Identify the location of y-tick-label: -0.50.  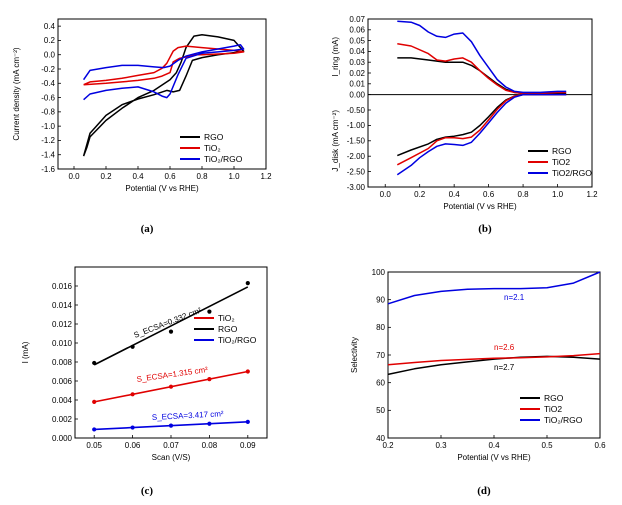
(356, 110).